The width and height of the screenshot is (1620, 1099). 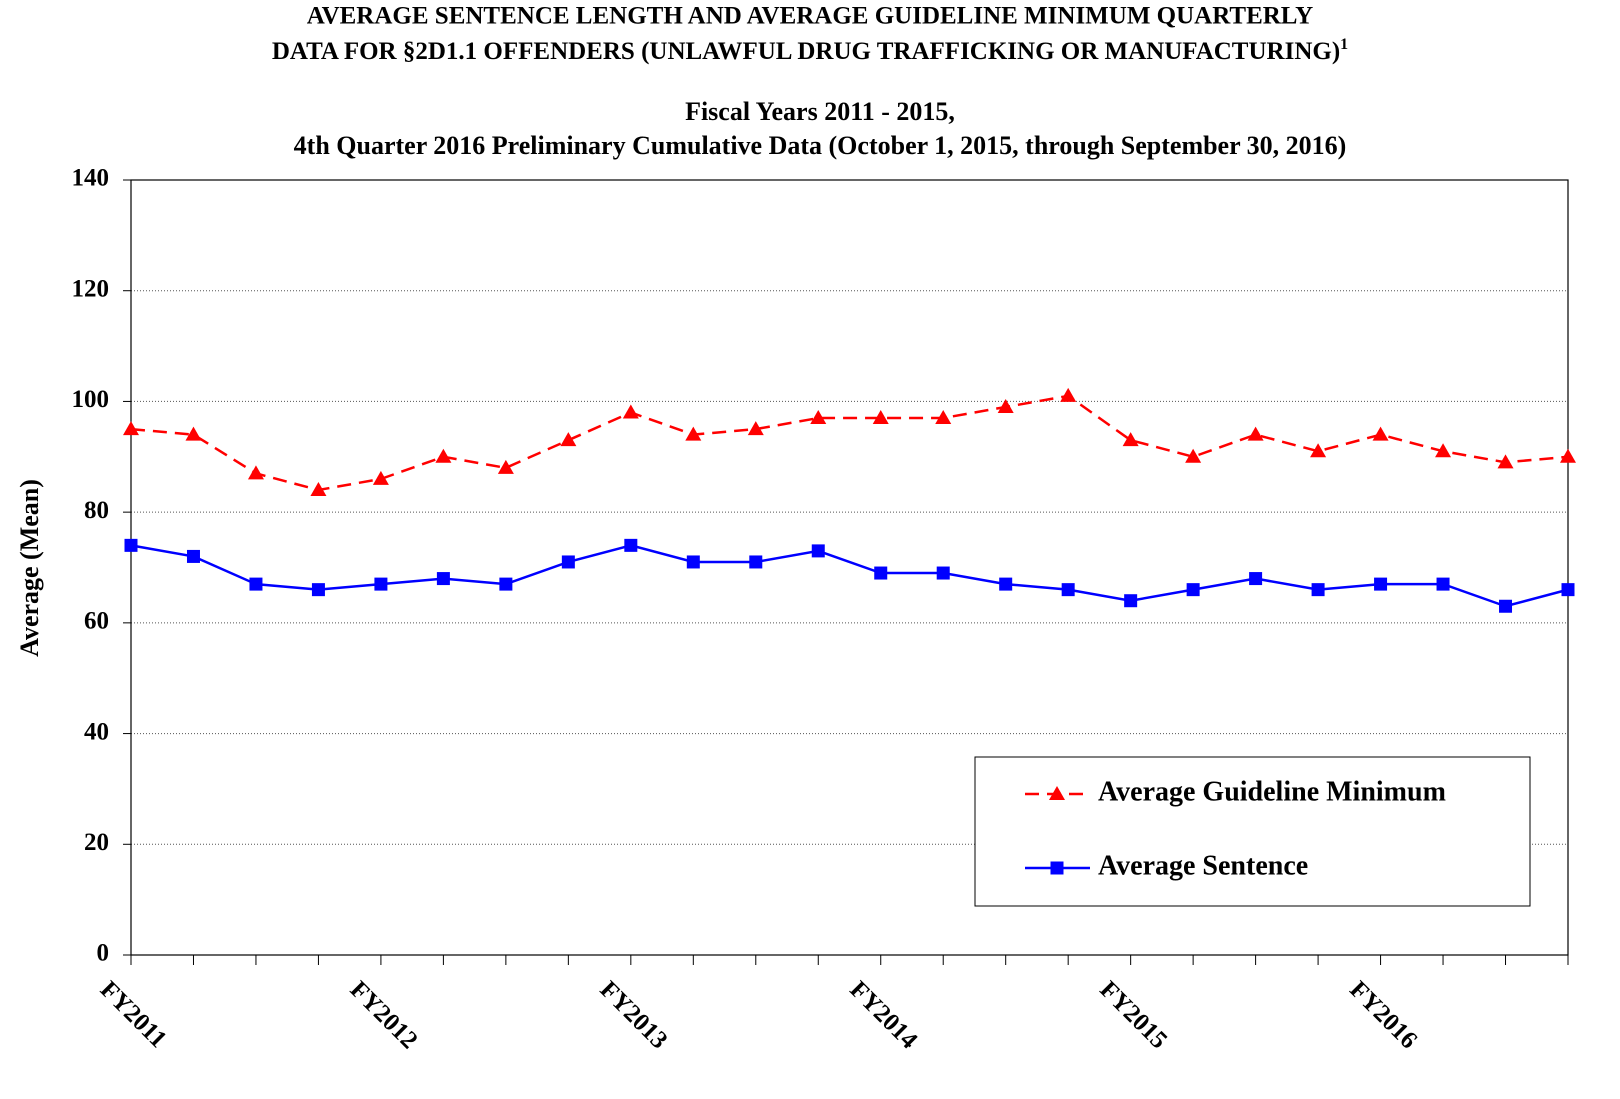 What do you see at coordinates (1133, 1015) in the screenshot?
I see `x-tick-label: FY2015` at bounding box center [1133, 1015].